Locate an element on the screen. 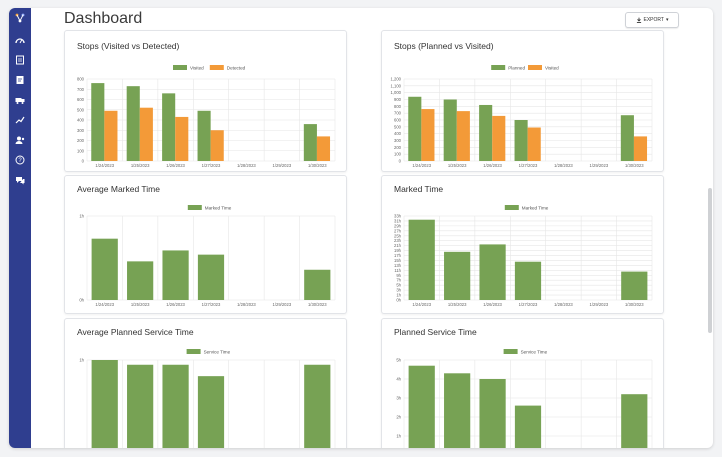 This screenshot has width=722, height=457. y-tick-label: 29h is located at coordinates (398, 225).